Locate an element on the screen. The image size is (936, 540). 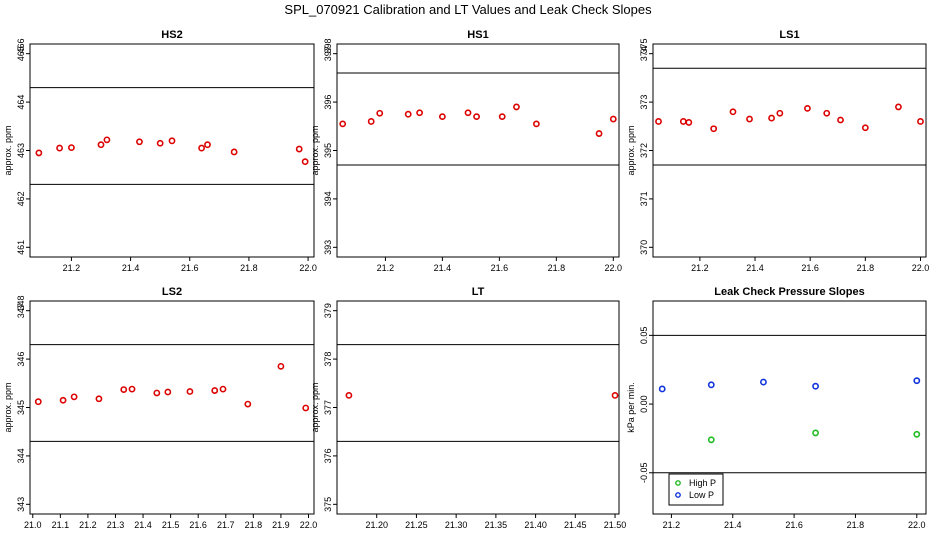
x-tick-label: 21.1 is located at coordinates (61, 525).